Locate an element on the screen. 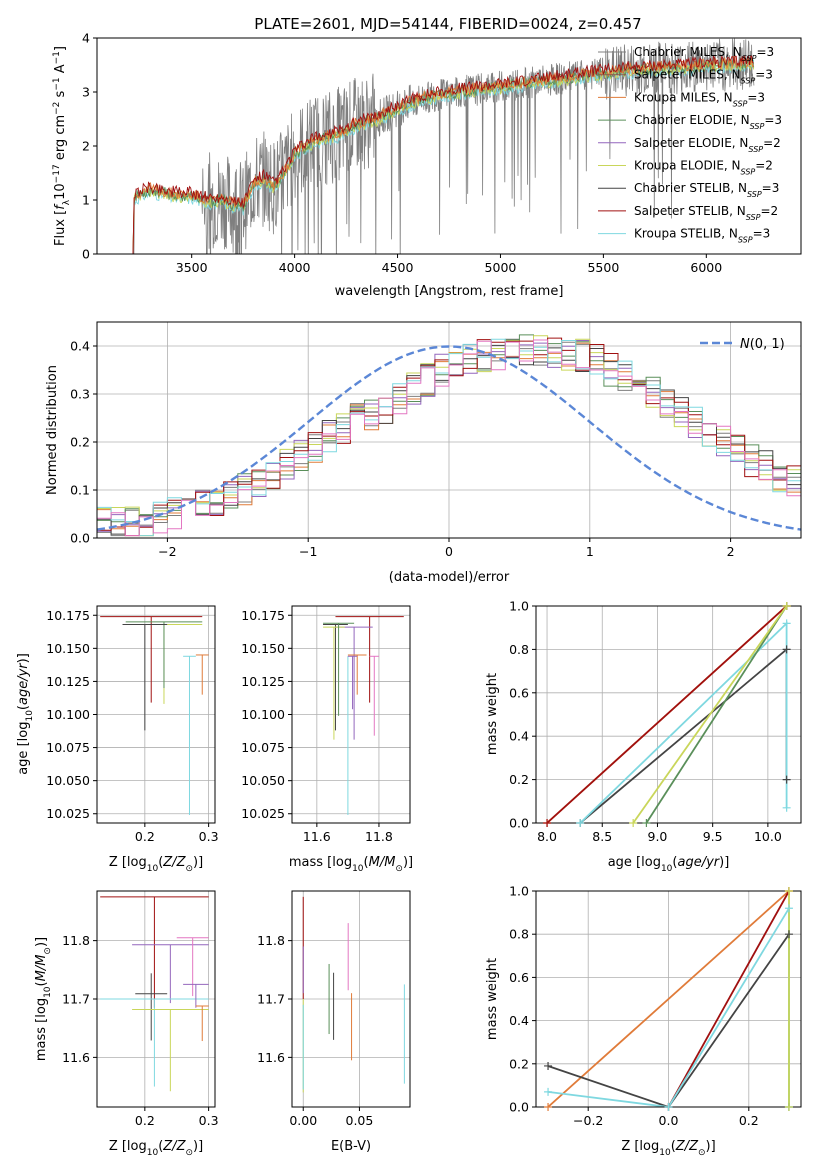 Image resolution: width=819 pixels, height=1170 pixels. x-axis-label: E(B-V) is located at coordinates (351, 1146).